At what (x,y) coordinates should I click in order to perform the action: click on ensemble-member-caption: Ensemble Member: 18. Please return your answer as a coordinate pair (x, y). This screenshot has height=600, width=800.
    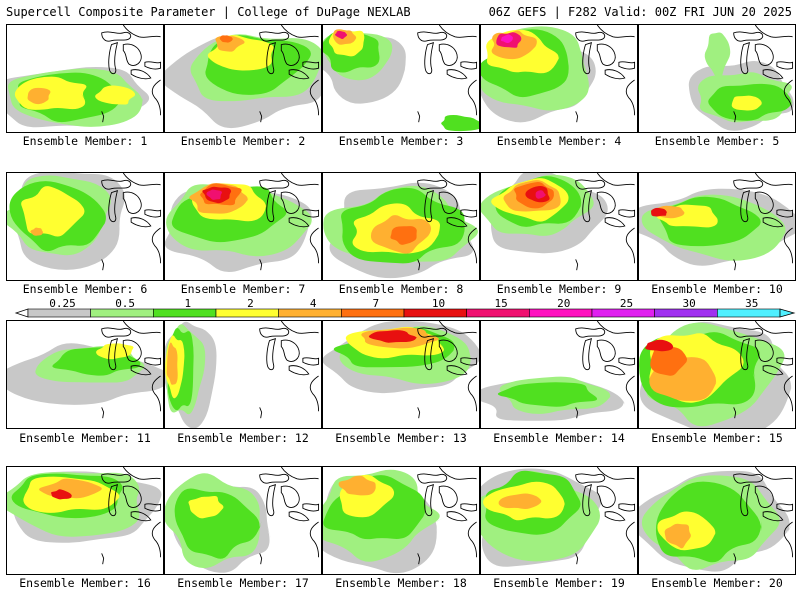
    Looking at the image, I should click on (401, 583).